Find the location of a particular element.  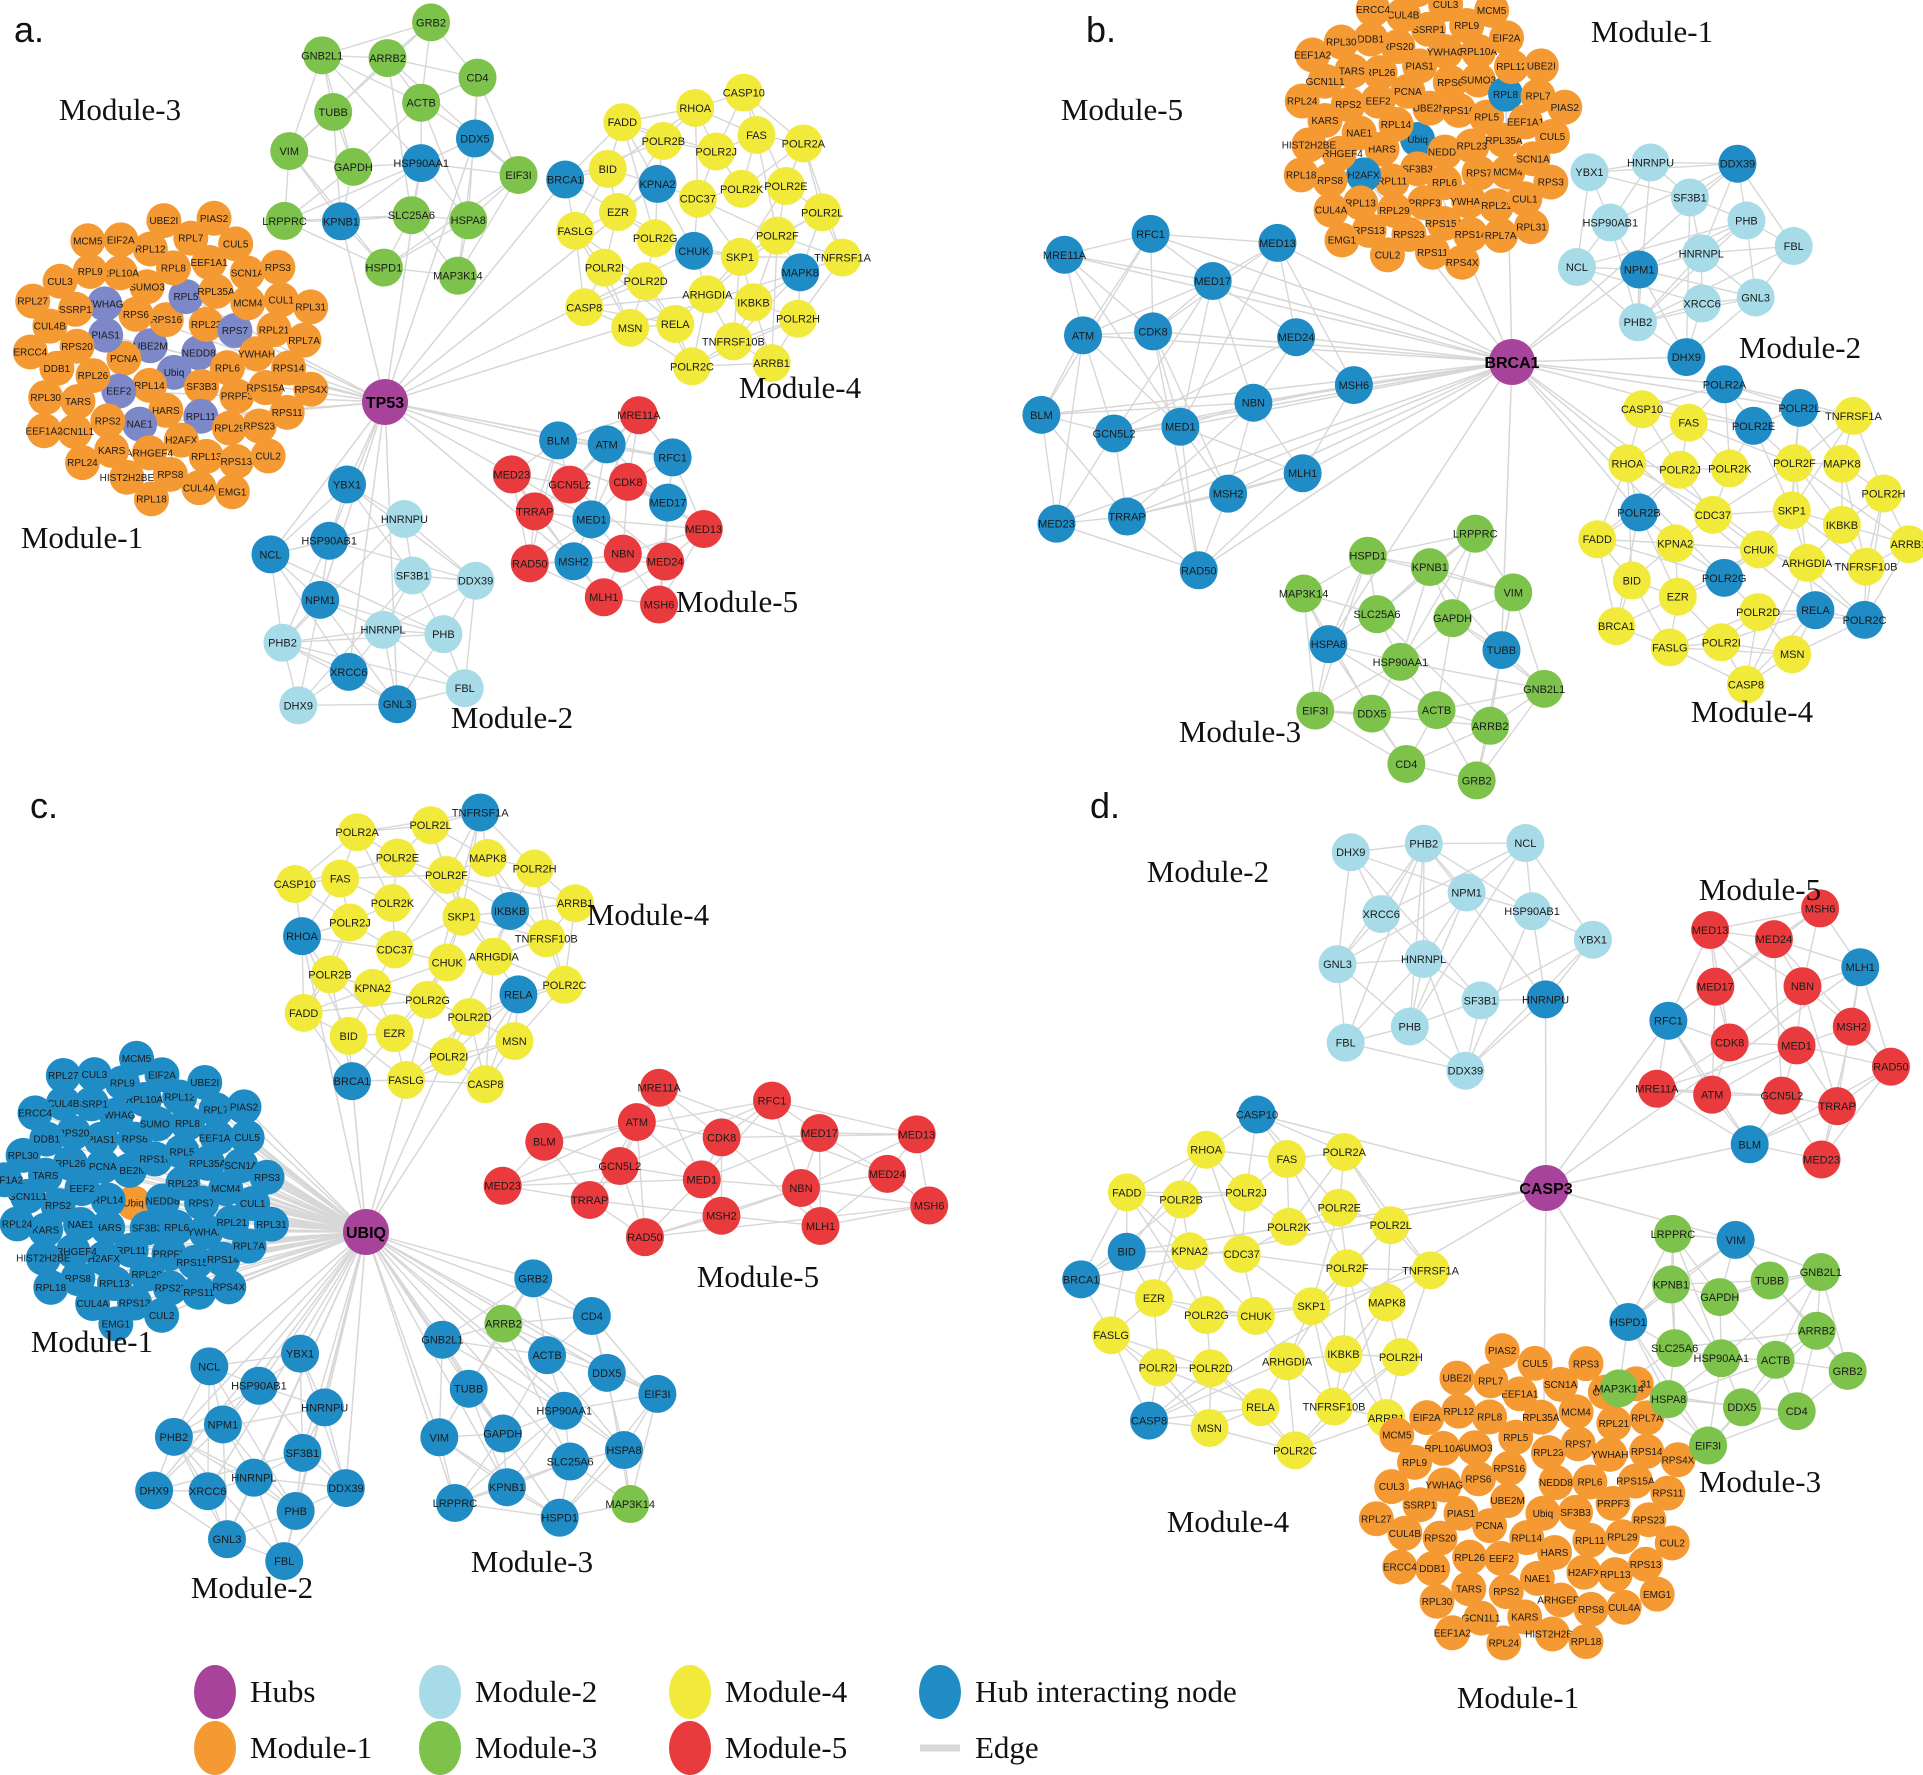

node-label: POLR2G is located at coordinates (1724, 579).